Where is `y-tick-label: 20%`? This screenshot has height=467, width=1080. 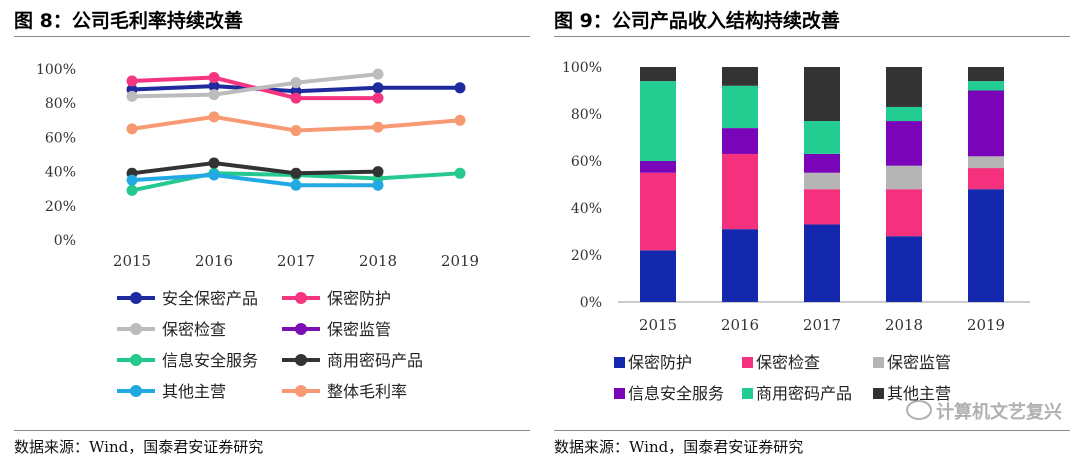 y-tick-label: 20% is located at coordinates (586, 256).